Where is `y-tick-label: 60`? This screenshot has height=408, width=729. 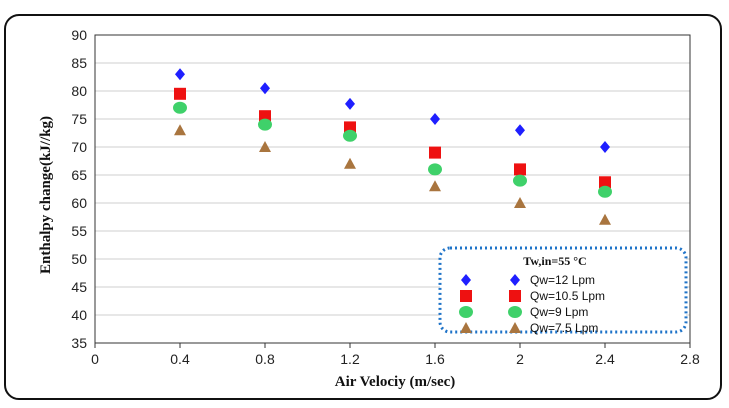 y-tick-label: 60 is located at coordinates (79, 203).